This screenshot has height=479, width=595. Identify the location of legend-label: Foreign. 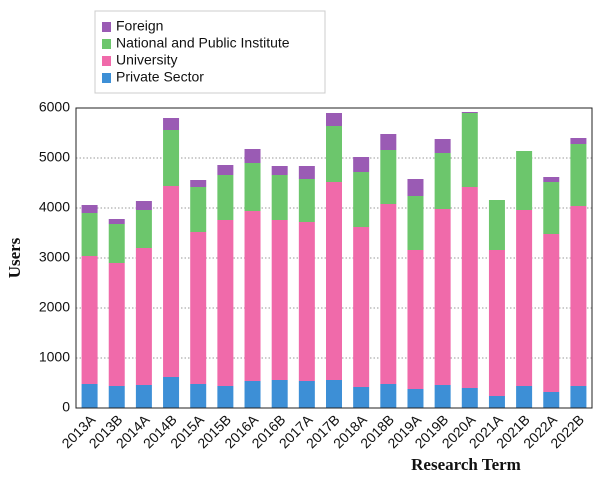
(139, 26).